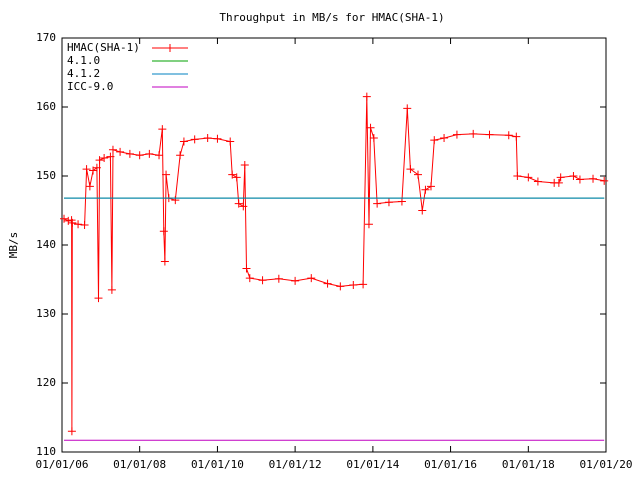  Describe the element at coordinates (295, 464) in the screenshot. I see `x-tick-label: 01/01/12` at that location.